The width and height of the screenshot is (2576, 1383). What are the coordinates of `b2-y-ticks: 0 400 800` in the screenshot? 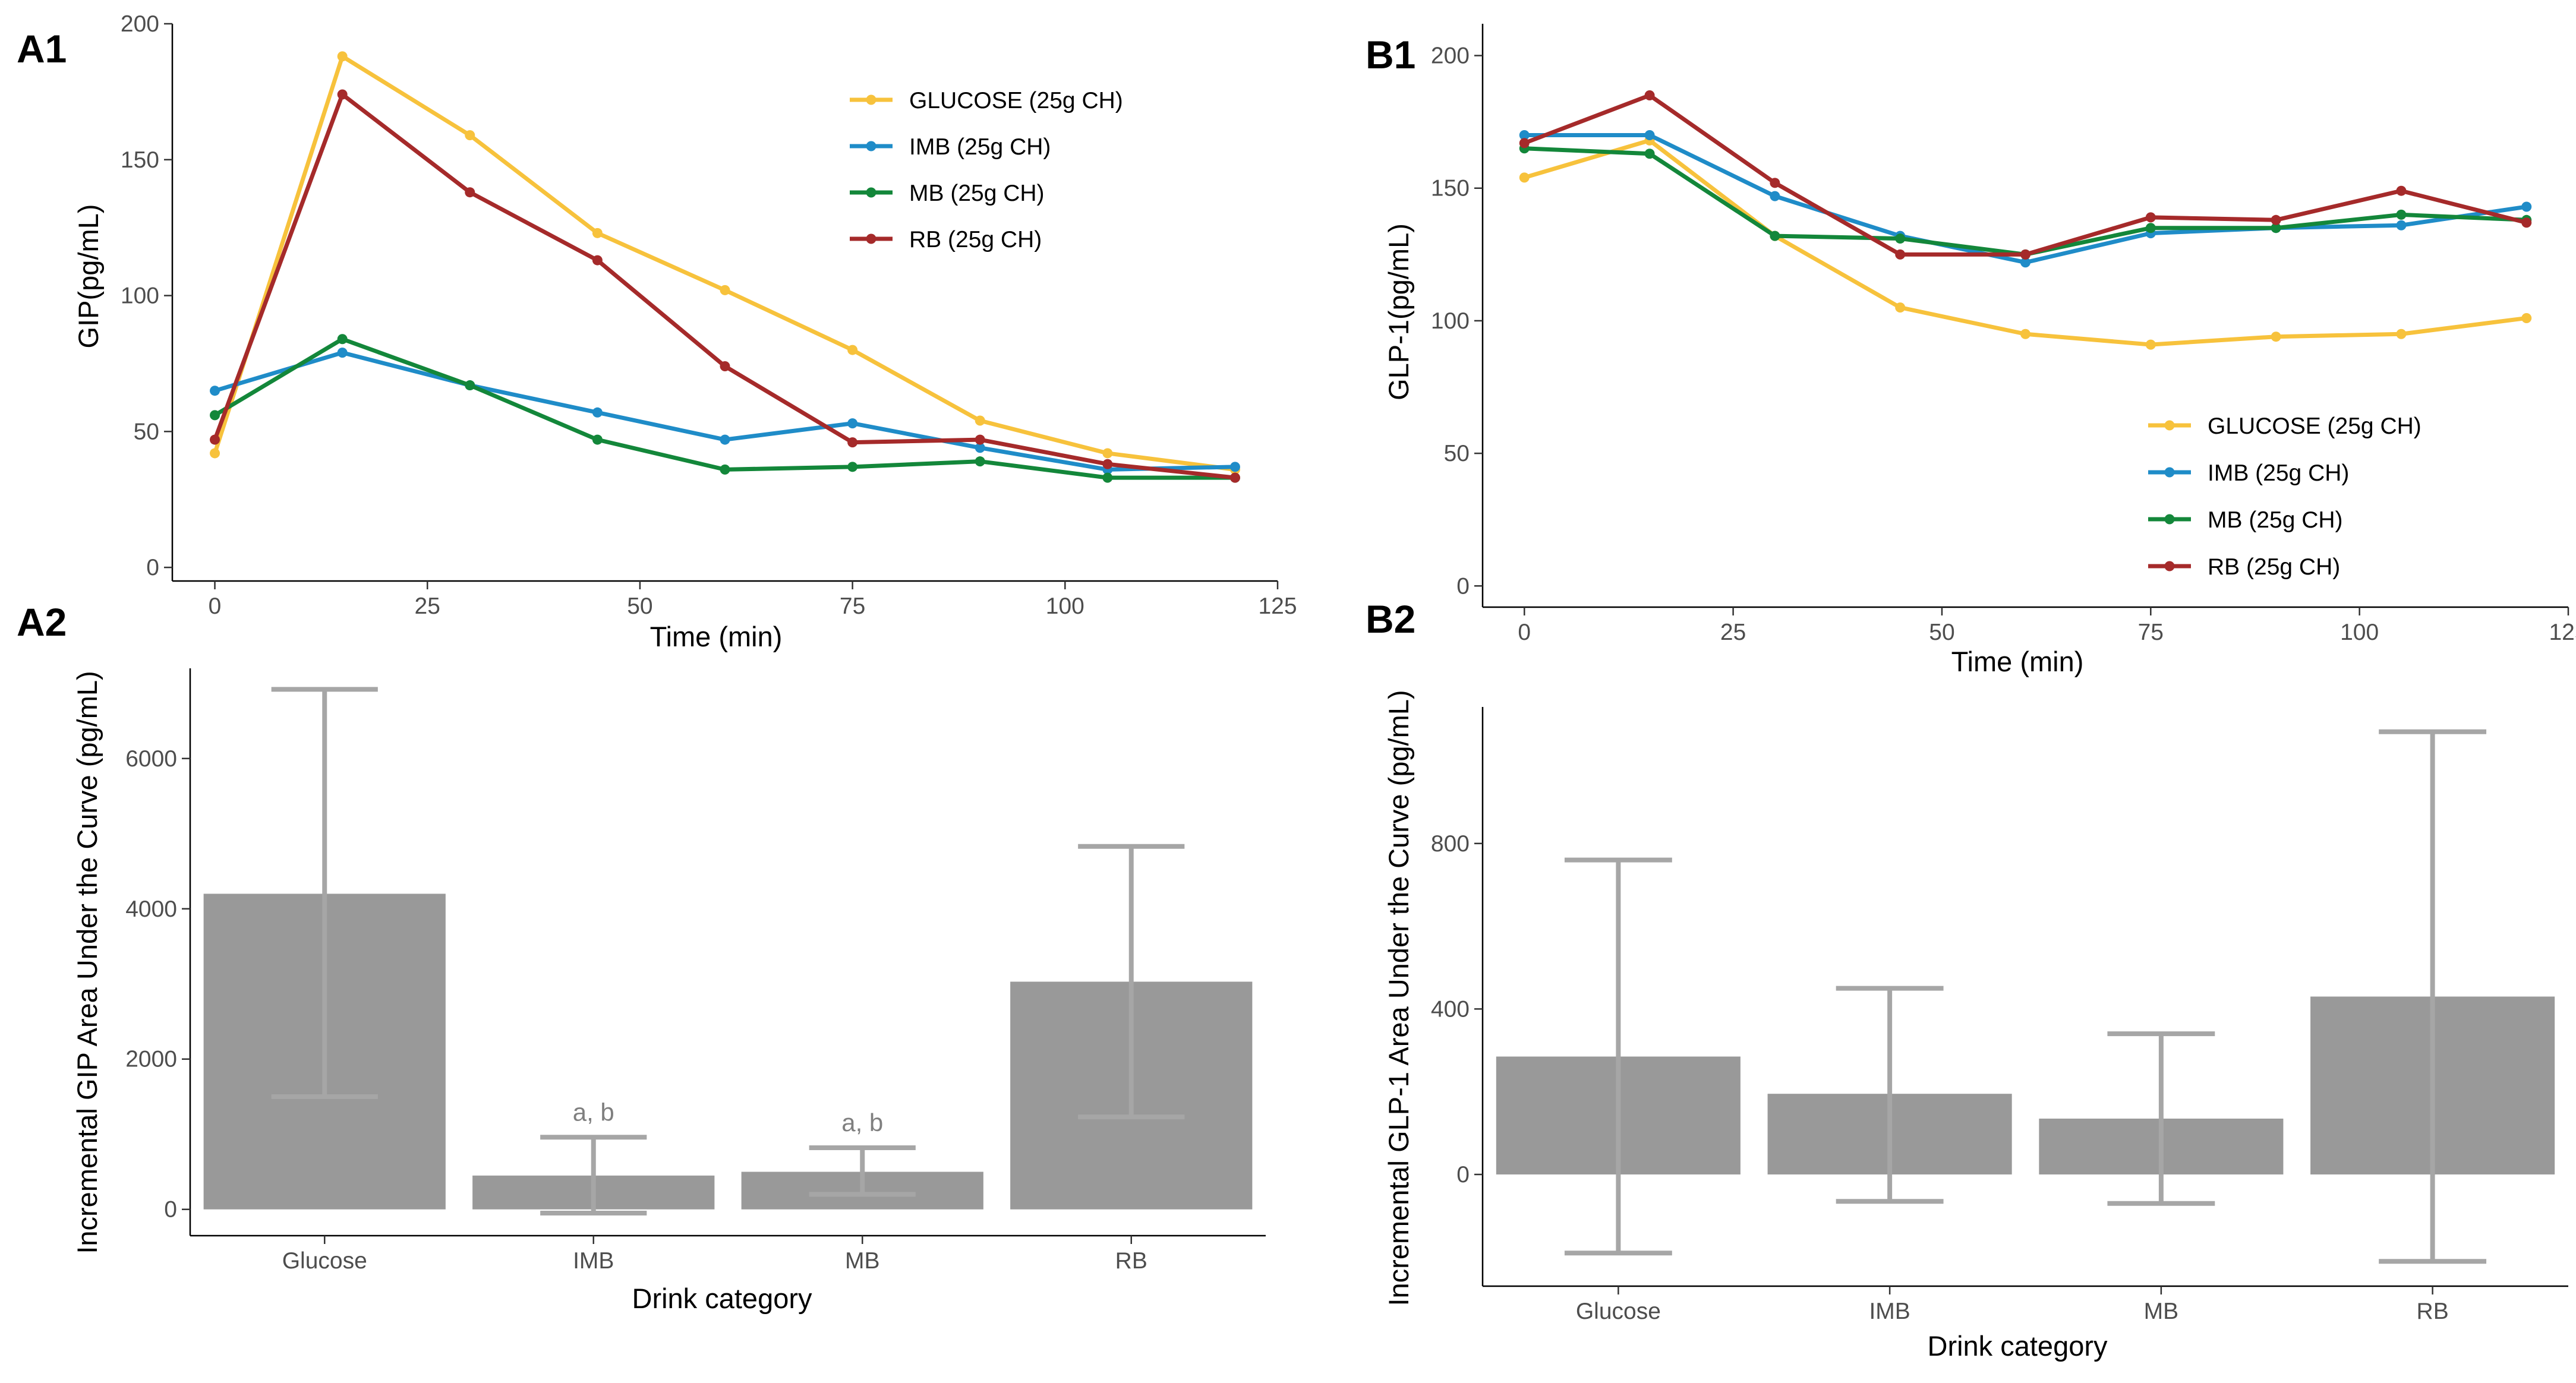 It's located at (1457, 1009).